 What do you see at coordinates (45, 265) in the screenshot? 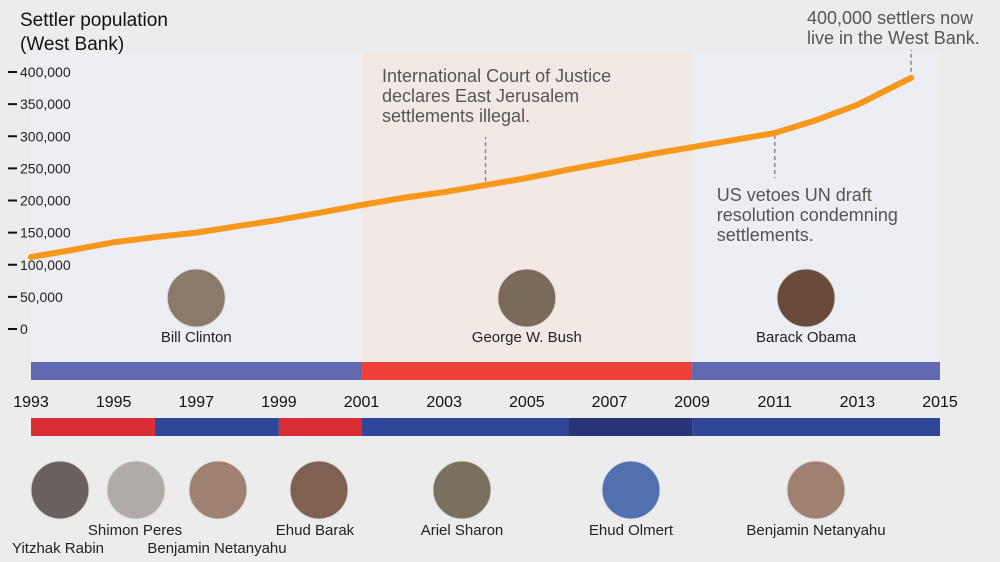
I see `y-tick-label: 100,000` at bounding box center [45, 265].